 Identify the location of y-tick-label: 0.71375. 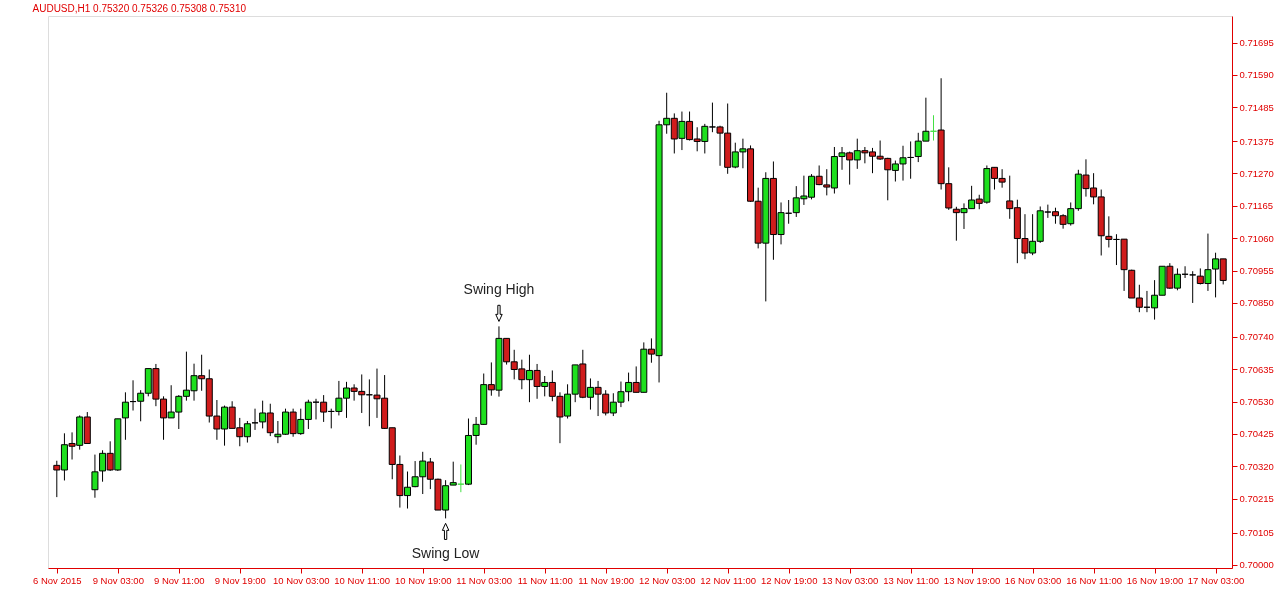
(1256, 141).